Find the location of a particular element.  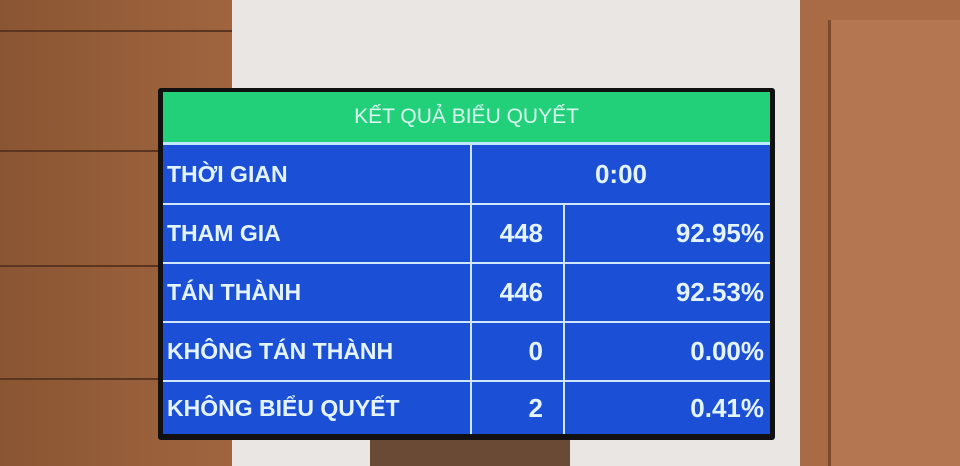

row-label: THAM GIA is located at coordinates (224, 233).